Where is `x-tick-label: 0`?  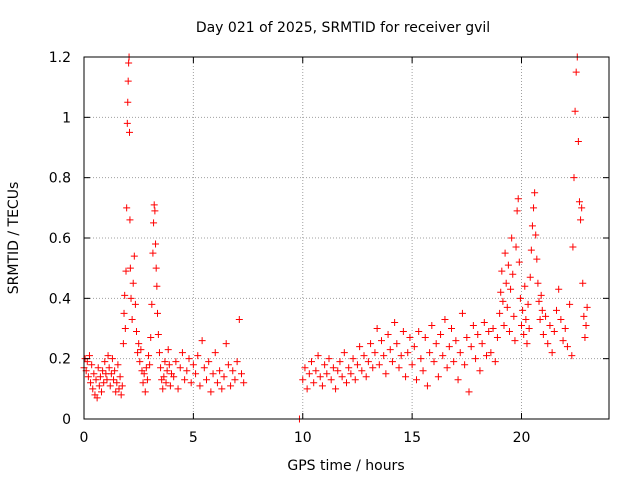
x-tick-label: 0 is located at coordinates (84, 438).